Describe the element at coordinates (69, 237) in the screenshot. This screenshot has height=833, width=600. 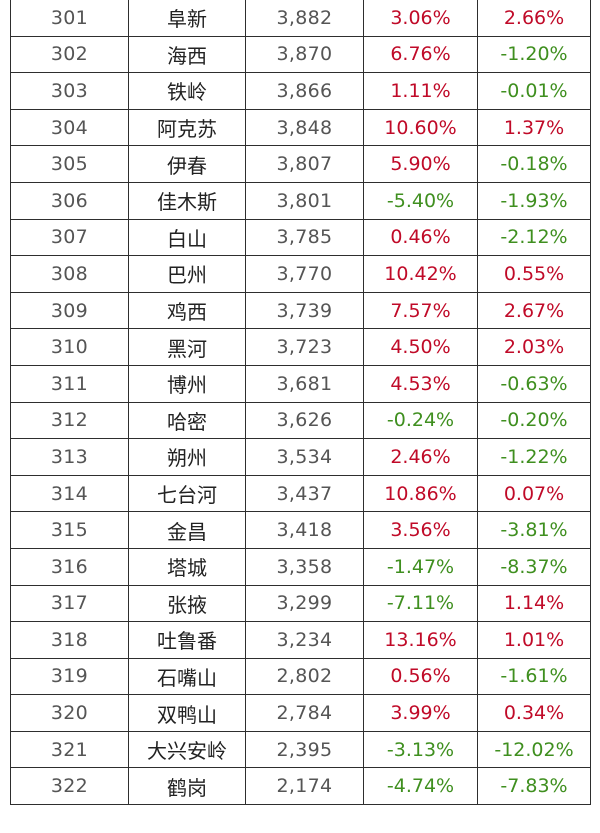
I see `rank-cell: 307` at that location.